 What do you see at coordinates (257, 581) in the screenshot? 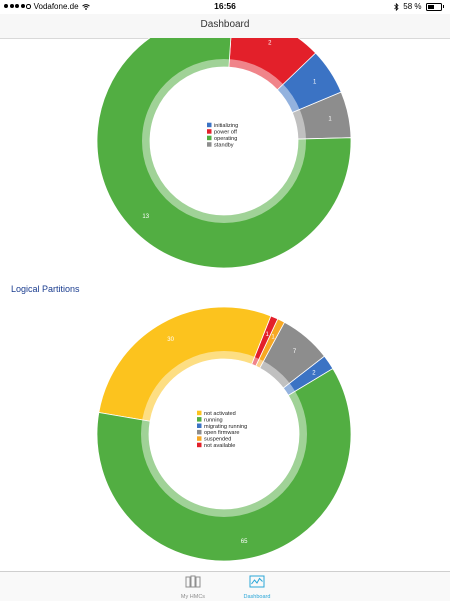
I see `chart-icon` at bounding box center [257, 581].